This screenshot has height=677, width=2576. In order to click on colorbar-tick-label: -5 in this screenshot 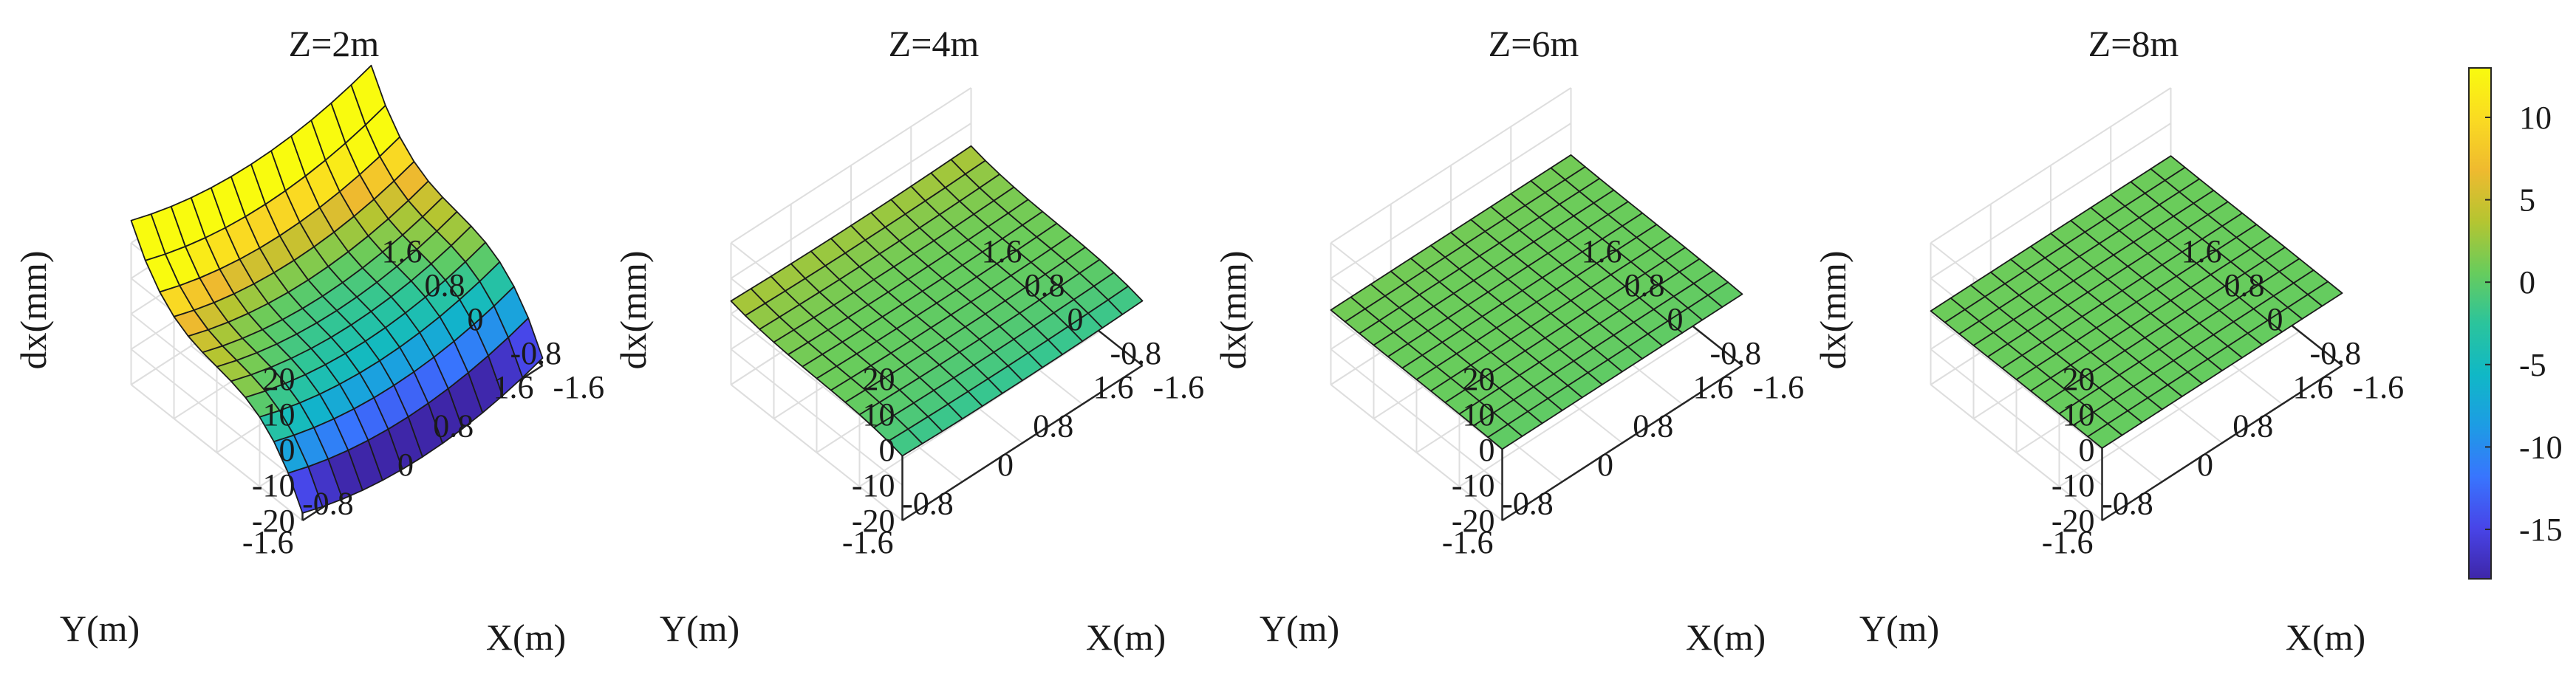, I will do `click(2532, 365)`.